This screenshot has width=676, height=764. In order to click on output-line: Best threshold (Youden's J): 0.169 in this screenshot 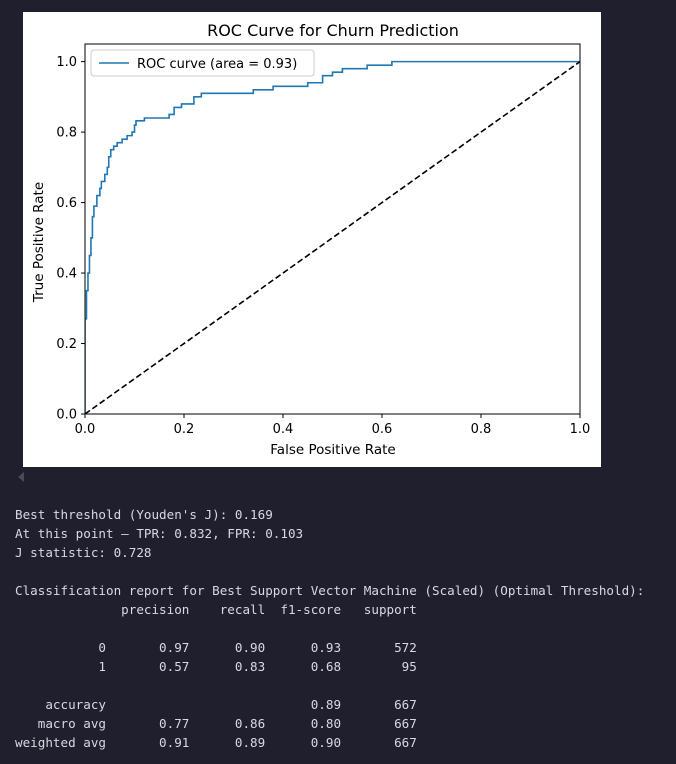, I will do `click(144, 514)`.